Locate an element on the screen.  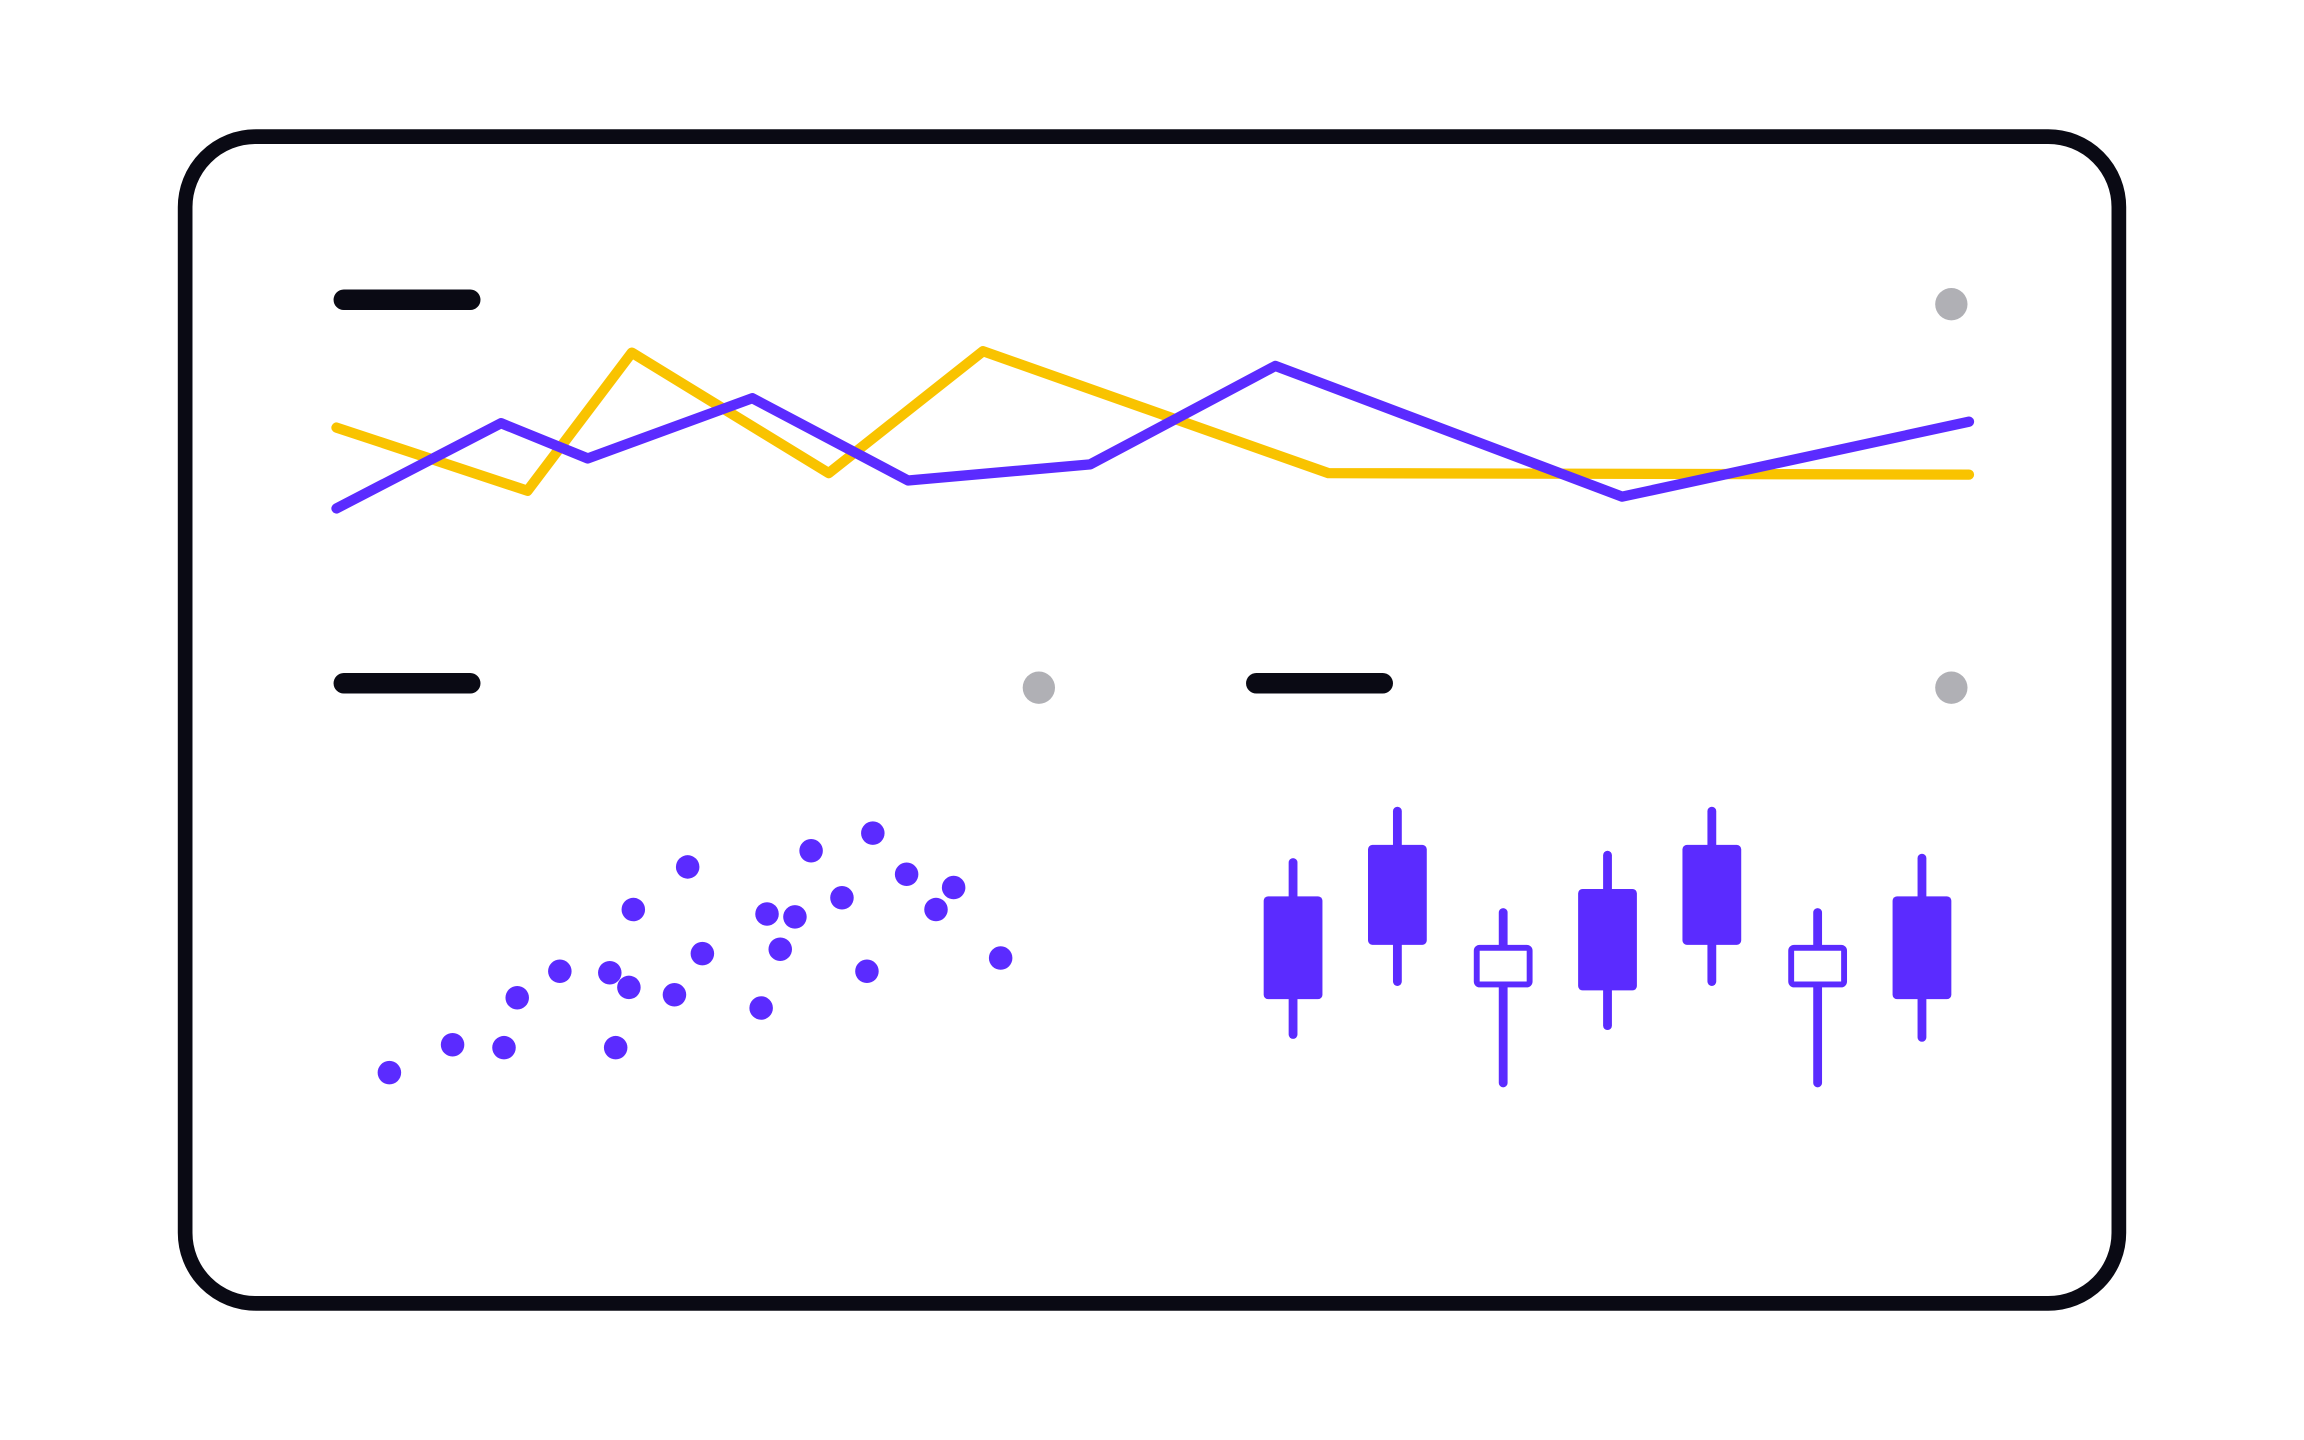
line-purple is located at coordinates (1153, 437).